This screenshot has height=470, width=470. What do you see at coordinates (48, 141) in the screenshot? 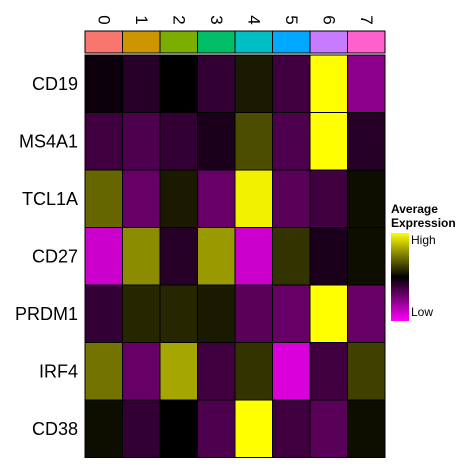
I see `gene-label-ms4a1: MS4A1` at bounding box center [48, 141].